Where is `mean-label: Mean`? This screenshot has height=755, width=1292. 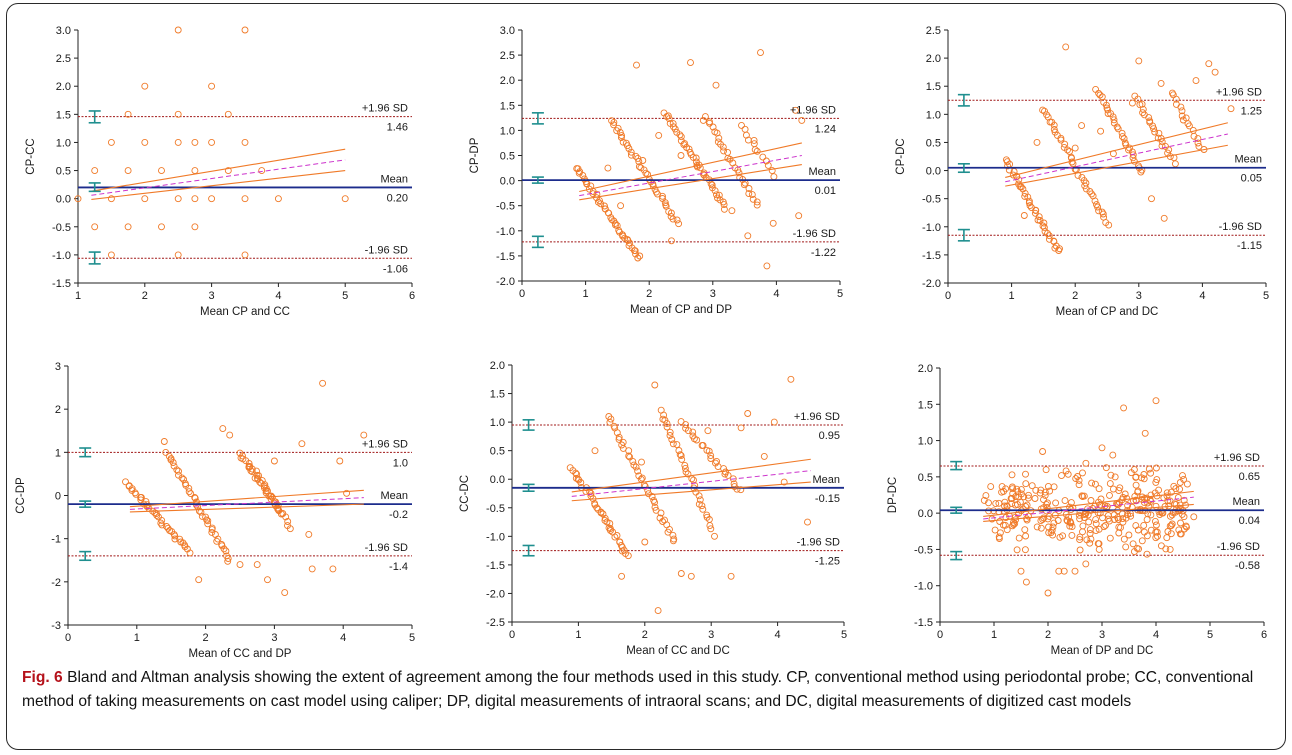 mean-label: Mean is located at coordinates (1248, 160).